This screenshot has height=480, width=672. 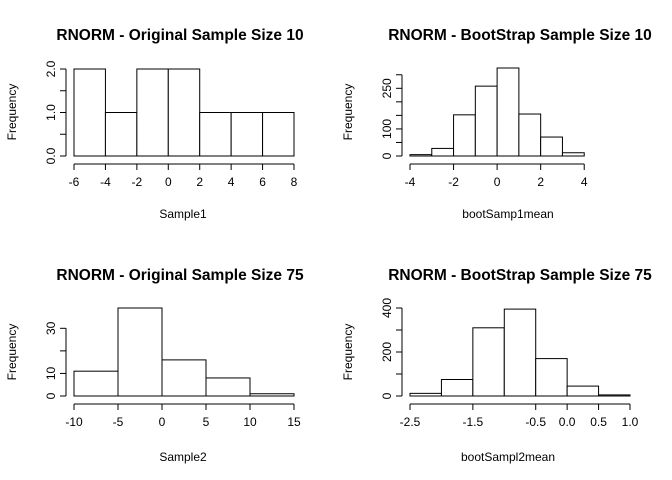 What do you see at coordinates (74, 422) in the screenshot?
I see `x-tick-label: -10` at bounding box center [74, 422].